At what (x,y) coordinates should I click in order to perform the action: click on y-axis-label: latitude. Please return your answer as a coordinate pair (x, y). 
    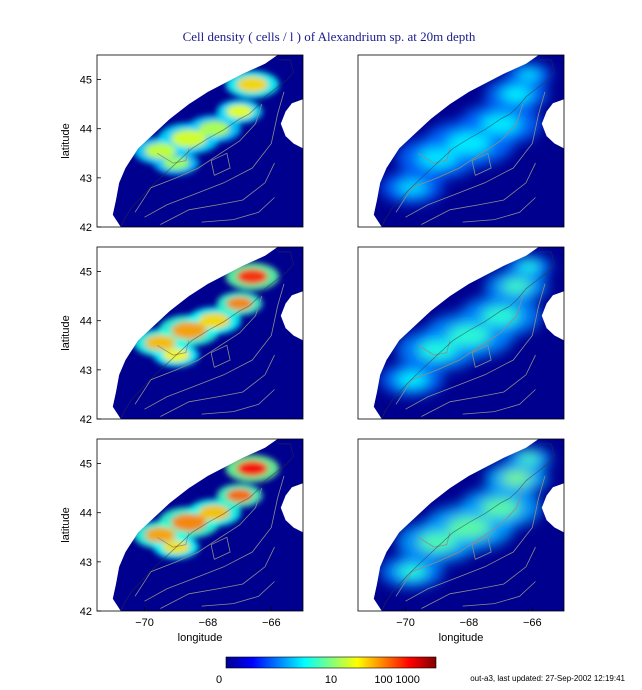
    Looking at the image, I should click on (66, 140).